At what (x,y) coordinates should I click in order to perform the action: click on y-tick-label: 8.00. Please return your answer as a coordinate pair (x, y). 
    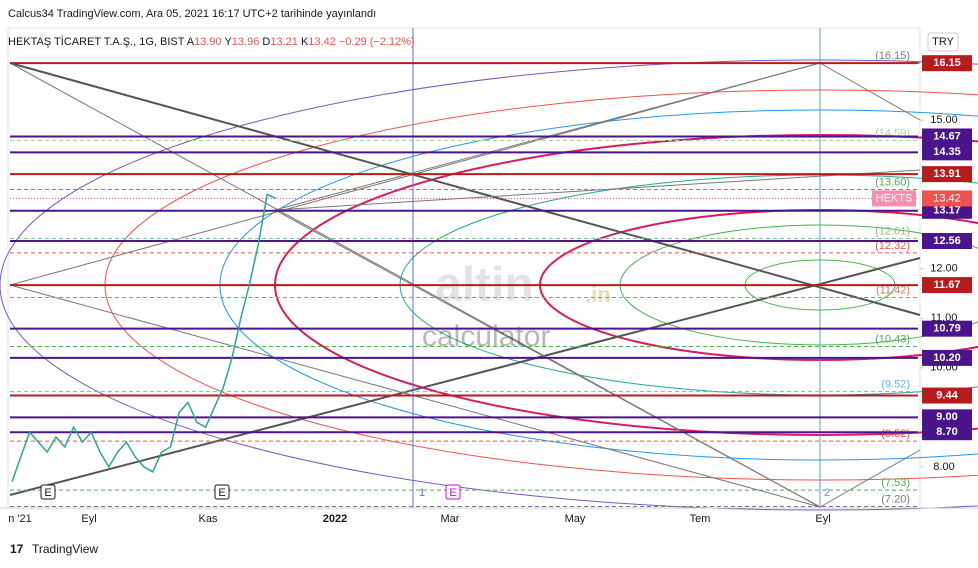
    Looking at the image, I should click on (943, 467).